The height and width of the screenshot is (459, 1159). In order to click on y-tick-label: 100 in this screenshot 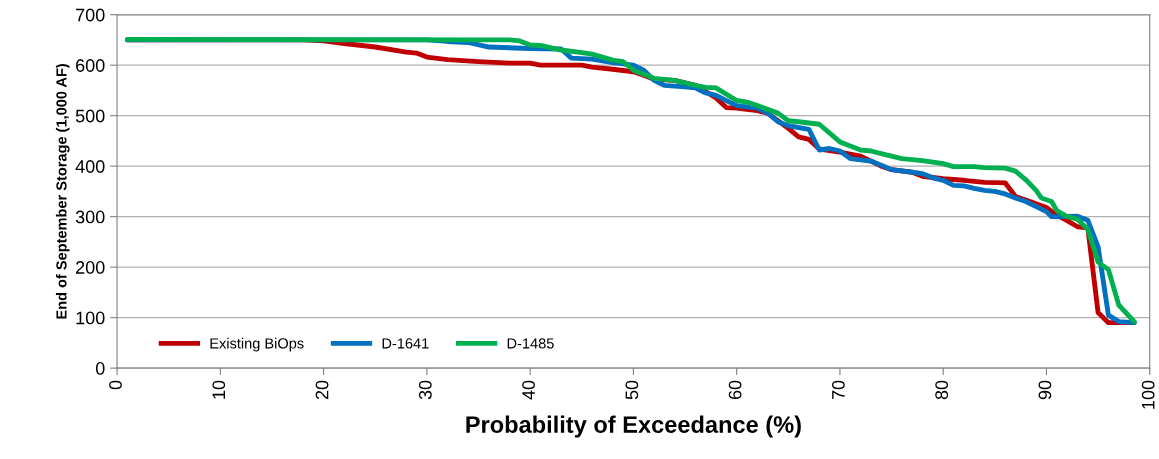, I will do `click(90, 318)`.